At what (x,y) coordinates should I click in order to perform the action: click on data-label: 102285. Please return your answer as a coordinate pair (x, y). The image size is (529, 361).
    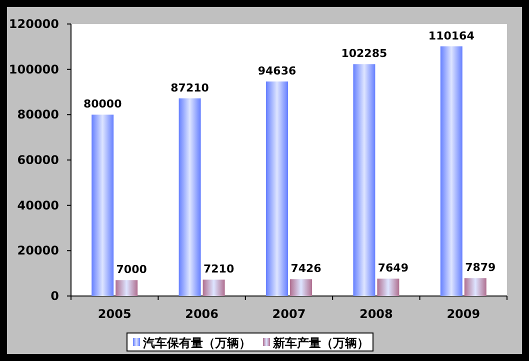
    Looking at the image, I should click on (364, 53).